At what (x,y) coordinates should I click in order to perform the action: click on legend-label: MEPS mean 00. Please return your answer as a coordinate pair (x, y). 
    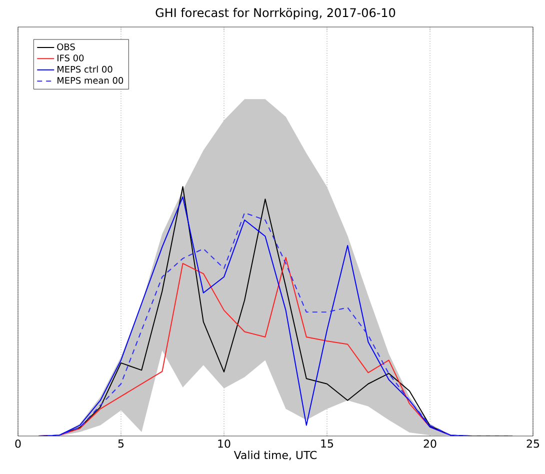
    Looking at the image, I should click on (91, 80).